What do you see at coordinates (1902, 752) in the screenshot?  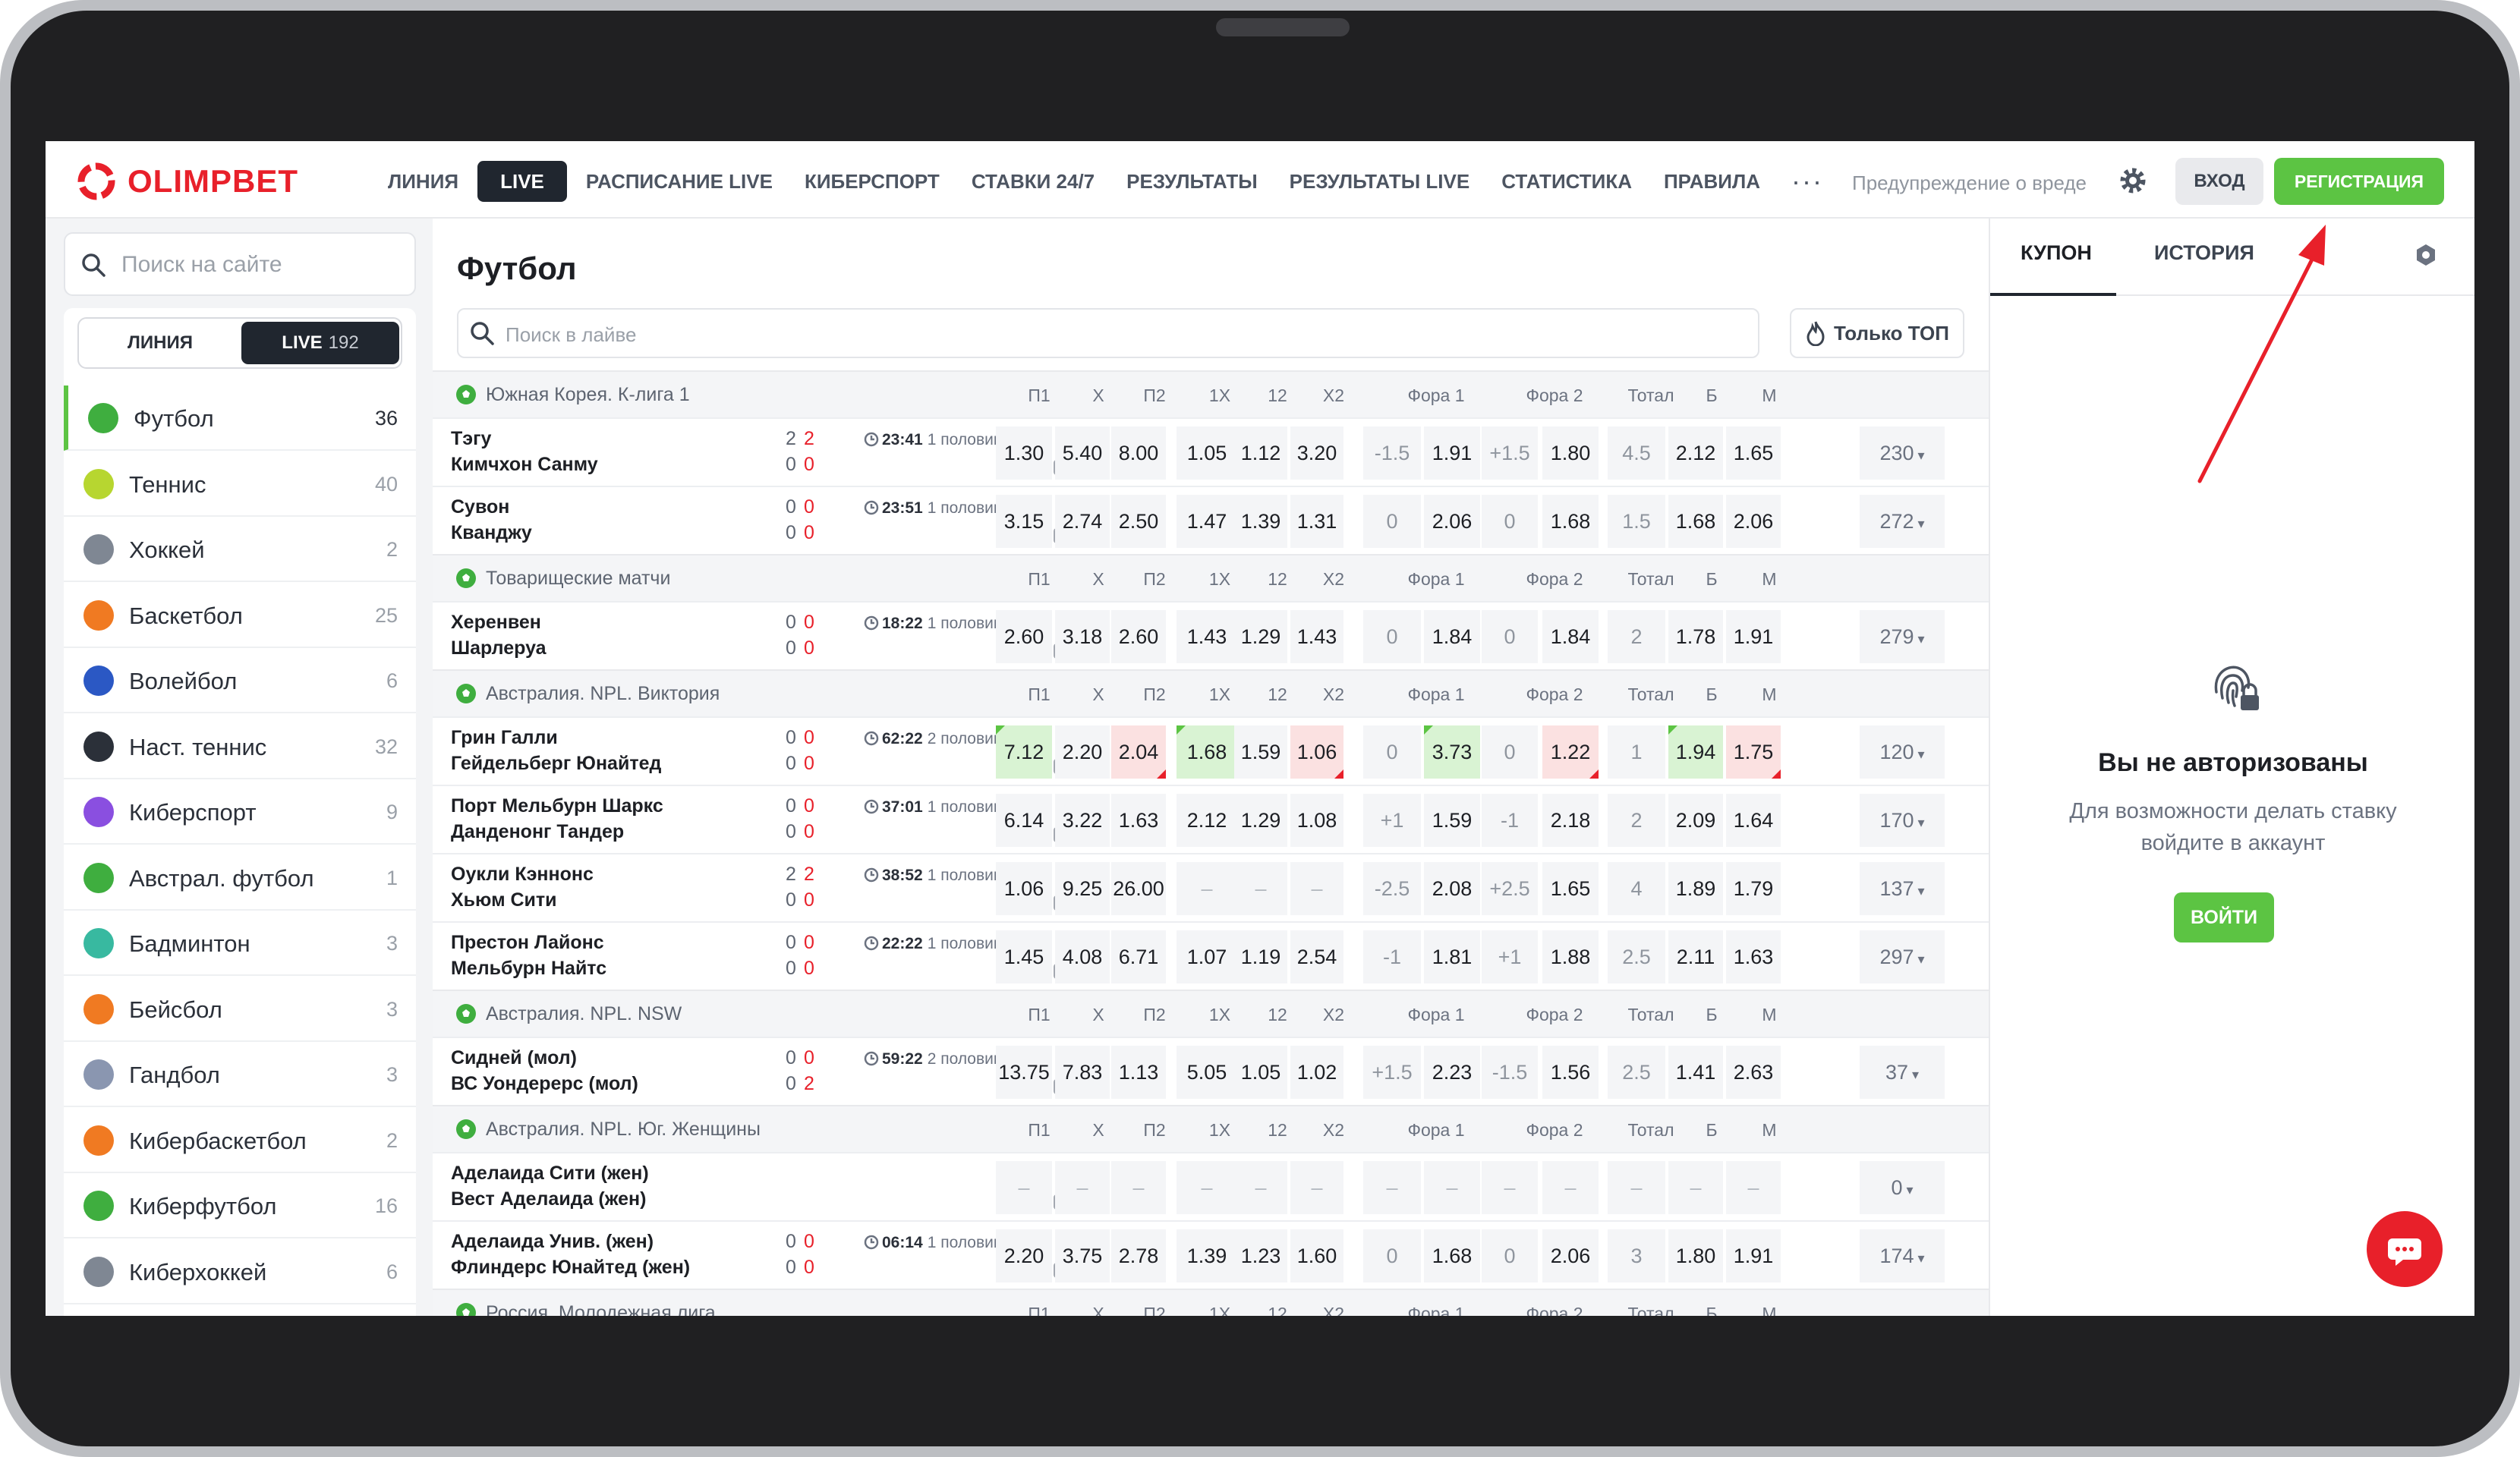 I see `more-markets-button: 120 ▾` at bounding box center [1902, 752].